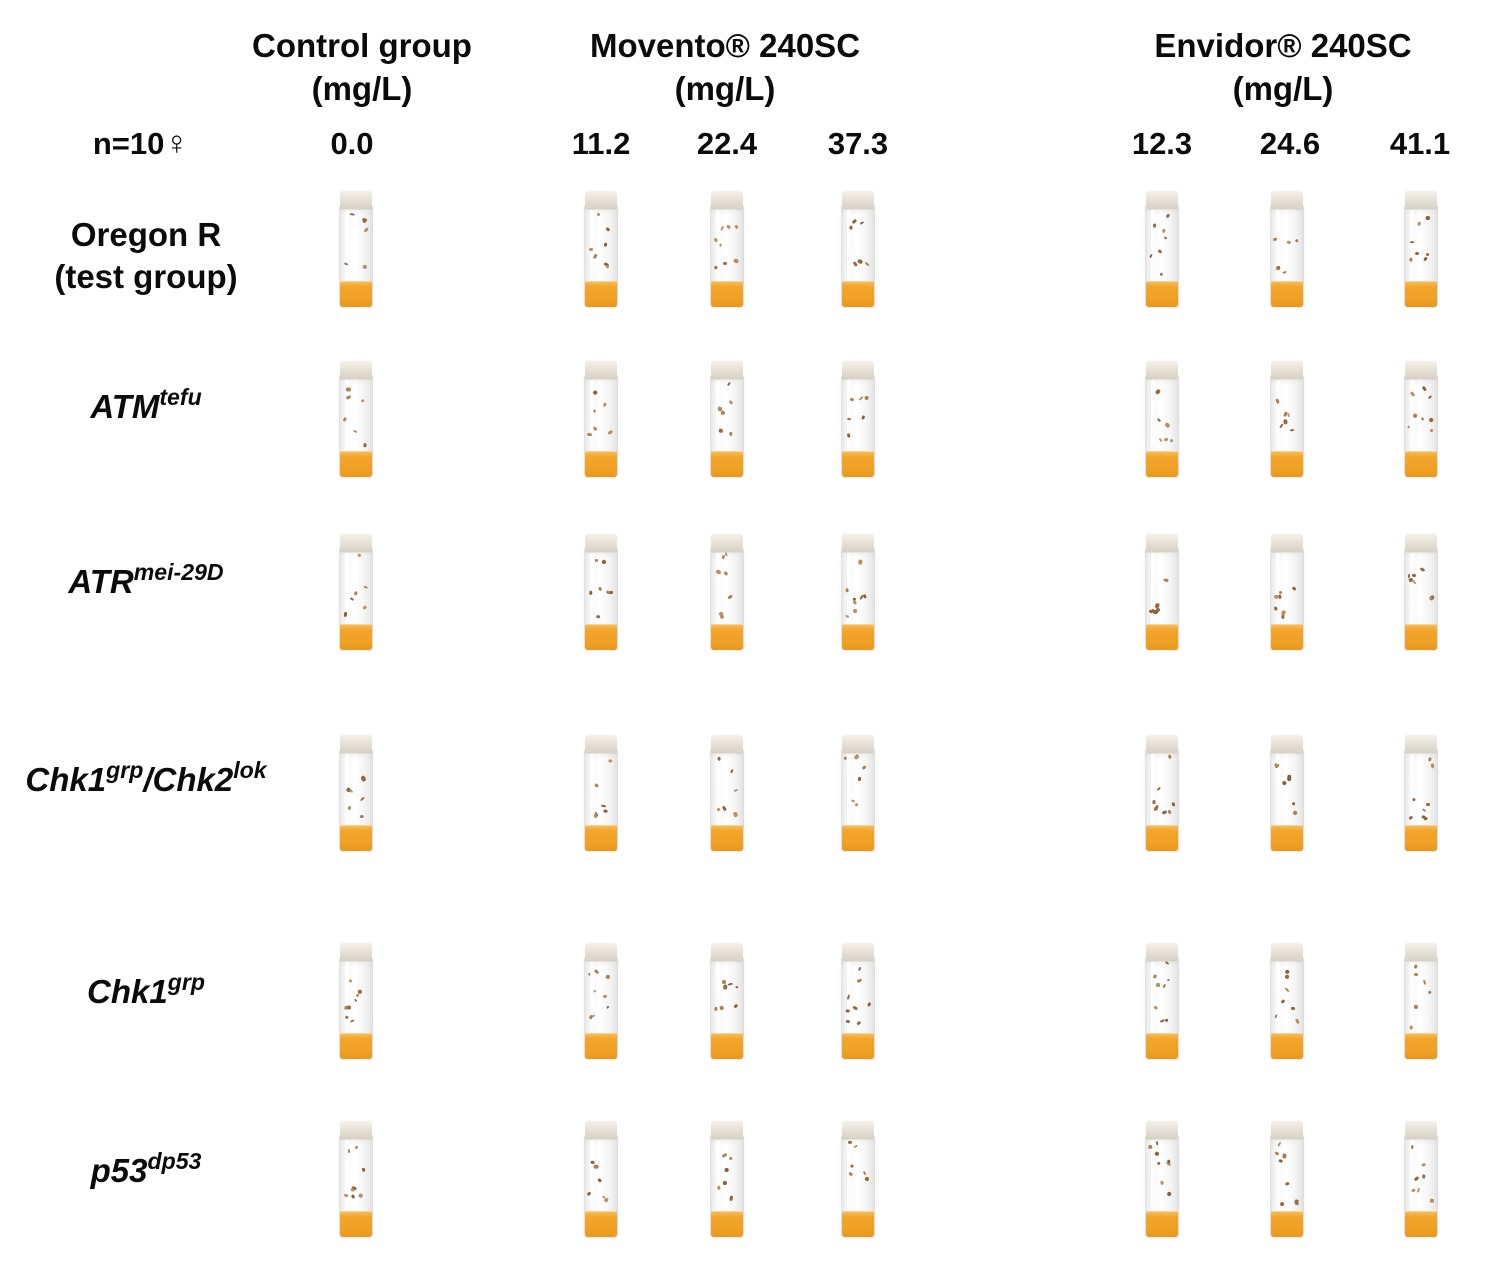 This screenshot has height=1268, width=1492. Describe the element at coordinates (362, 45) in the screenshot. I see `group-title: Control group` at that location.